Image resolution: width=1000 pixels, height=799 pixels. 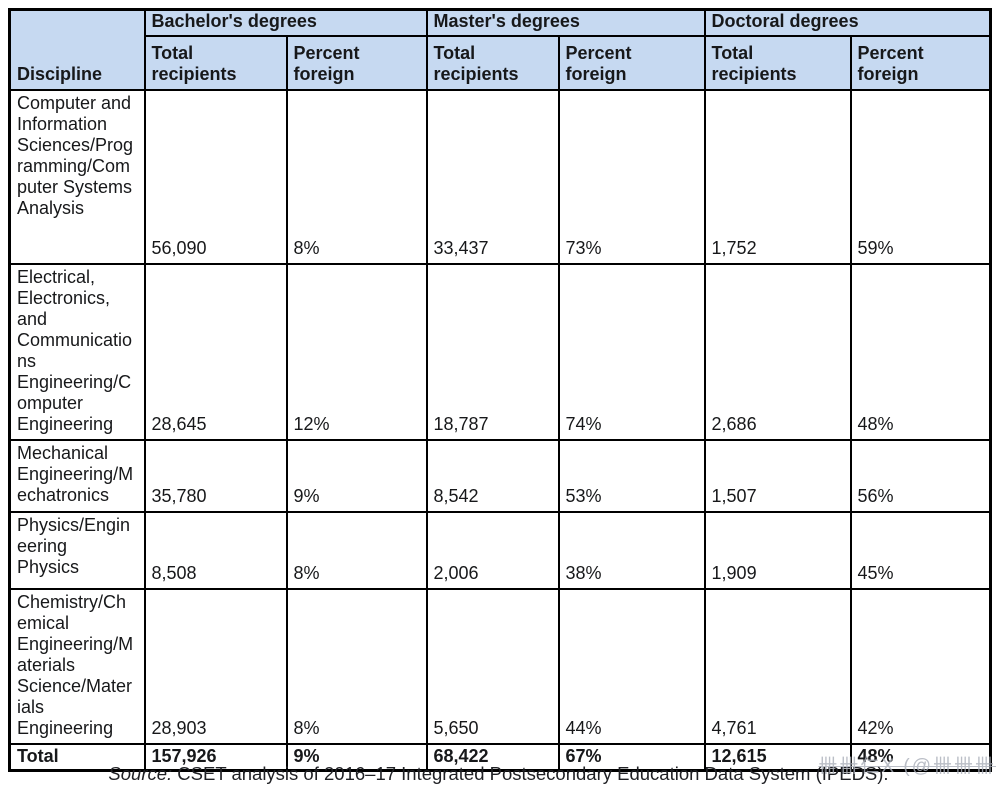 I want to click on cell-masters-total: 5,650, so click(x=492, y=666).